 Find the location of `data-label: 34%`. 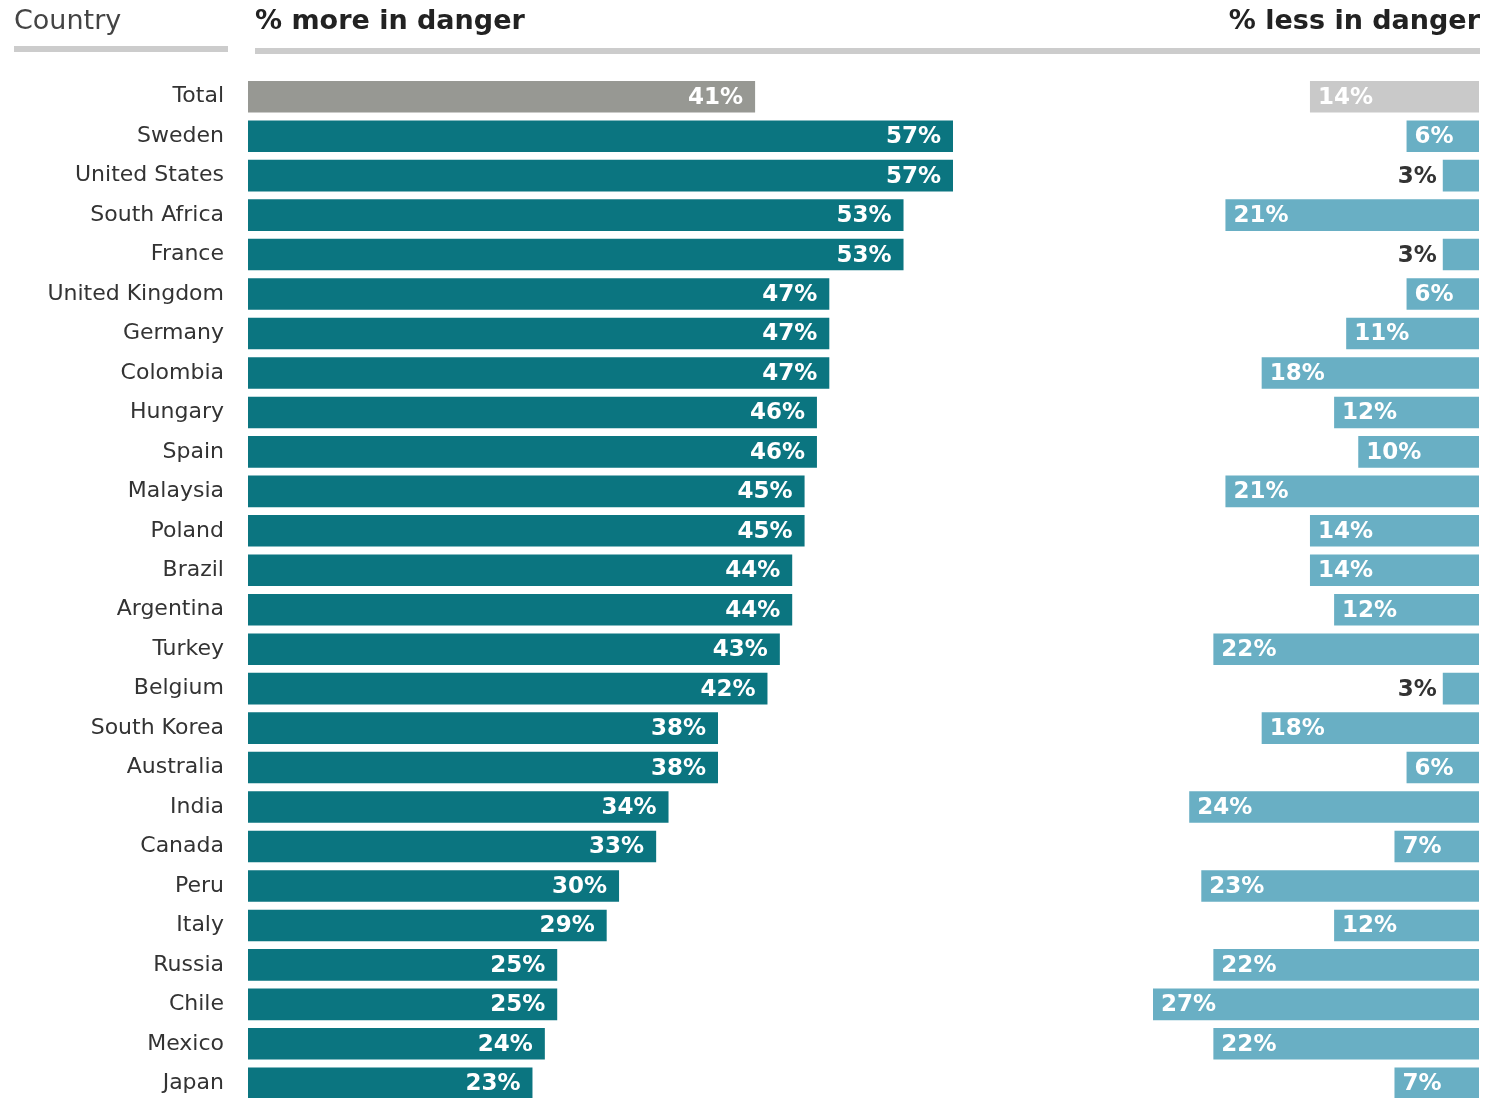

data-label: 34% is located at coordinates (629, 806).